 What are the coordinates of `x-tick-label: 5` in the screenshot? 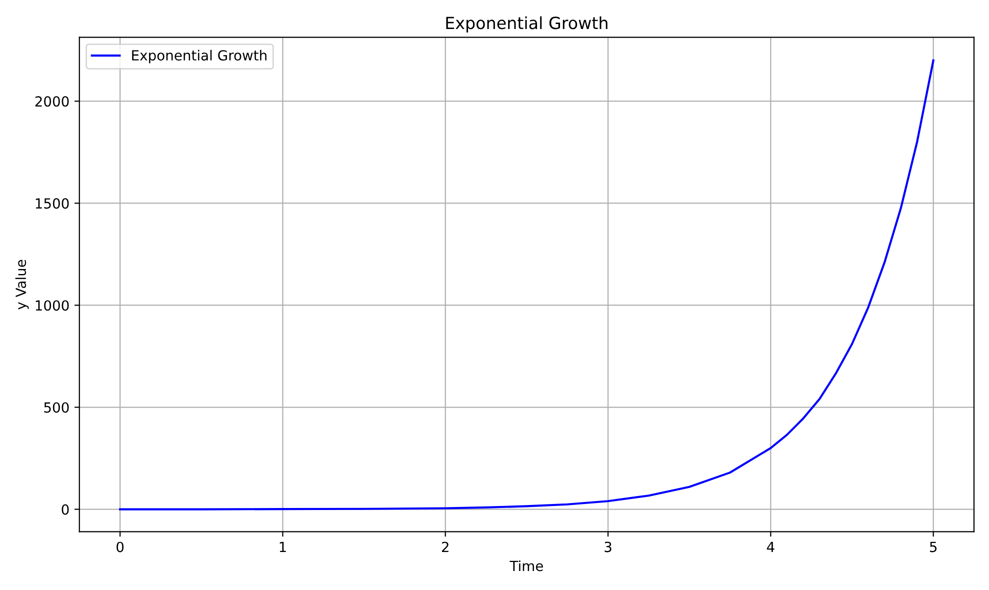 It's located at (933, 547).